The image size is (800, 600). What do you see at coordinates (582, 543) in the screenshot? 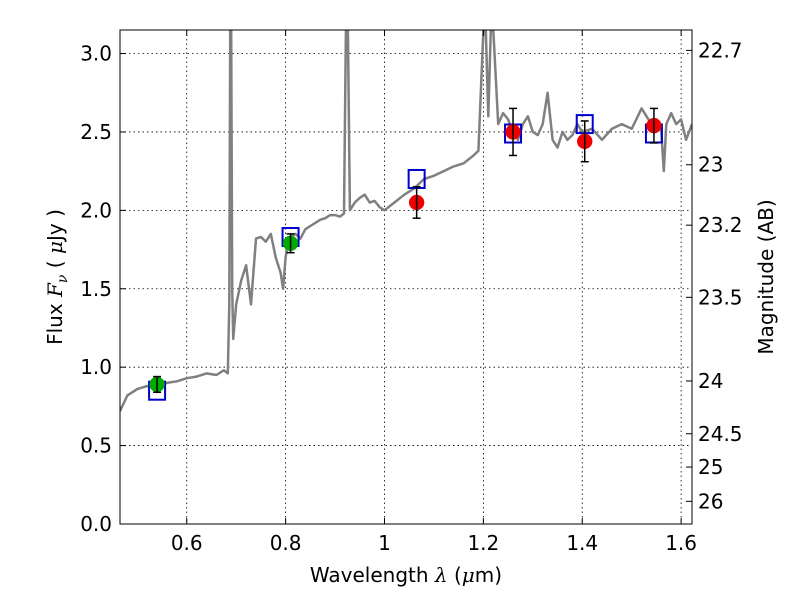
I see `x-tick-label: 1.4` at bounding box center [582, 543].